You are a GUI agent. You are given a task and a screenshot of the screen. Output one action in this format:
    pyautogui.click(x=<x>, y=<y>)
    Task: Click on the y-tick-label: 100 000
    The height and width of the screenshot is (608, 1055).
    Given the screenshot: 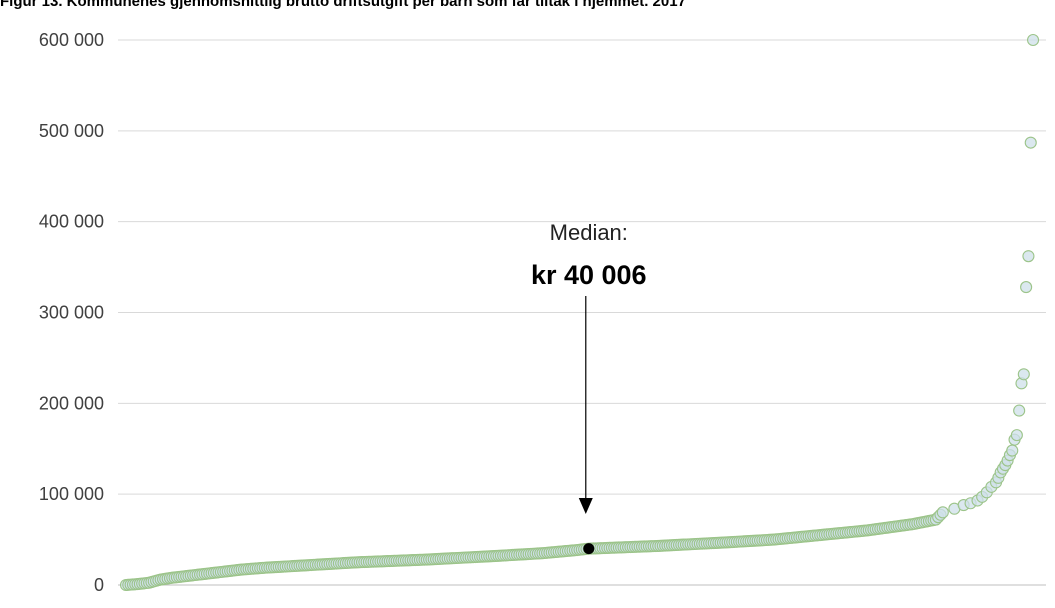 What is the action you would take?
    pyautogui.click(x=71, y=494)
    